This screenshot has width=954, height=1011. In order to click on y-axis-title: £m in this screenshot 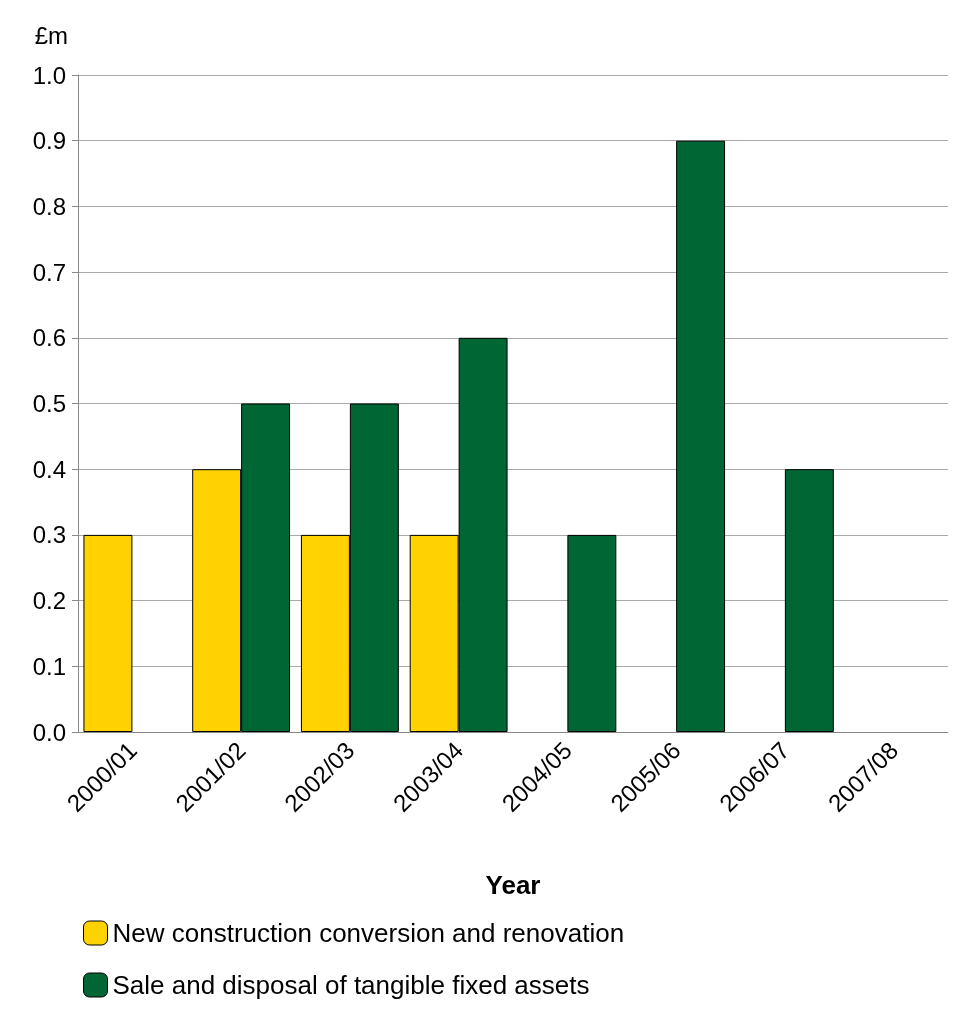, I will do `click(51, 35)`.